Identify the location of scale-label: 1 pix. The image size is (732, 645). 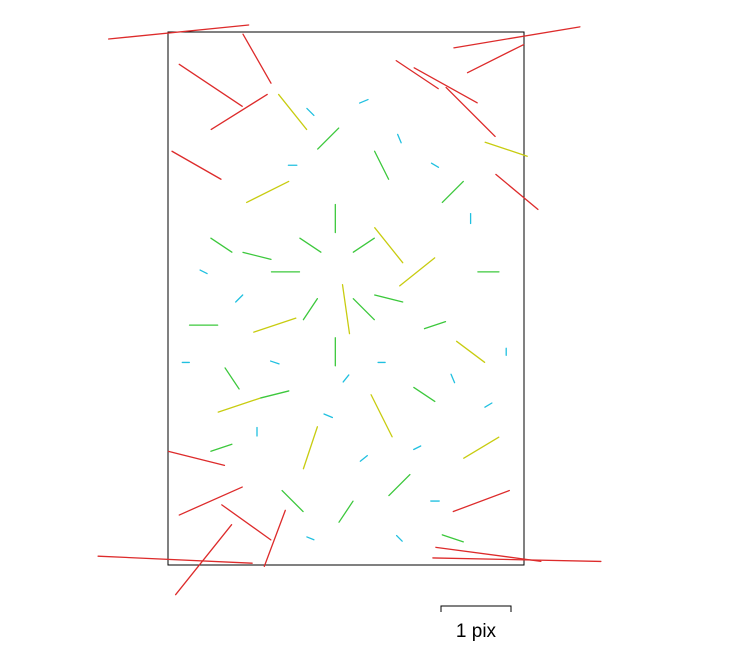
(476, 631).